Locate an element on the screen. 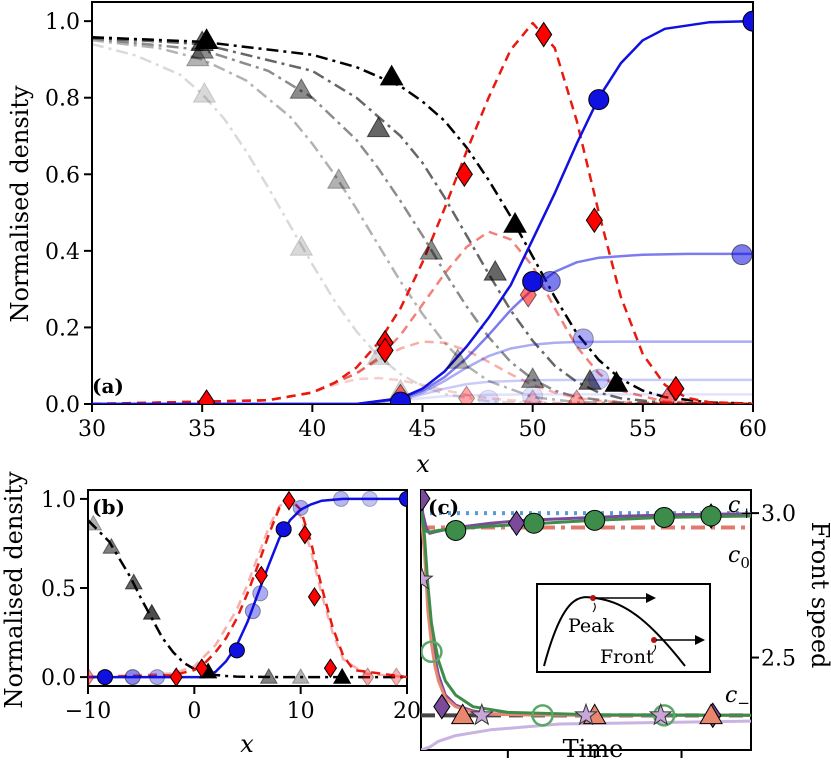  y-tick-label: 0.6 is located at coordinates (62, 175).